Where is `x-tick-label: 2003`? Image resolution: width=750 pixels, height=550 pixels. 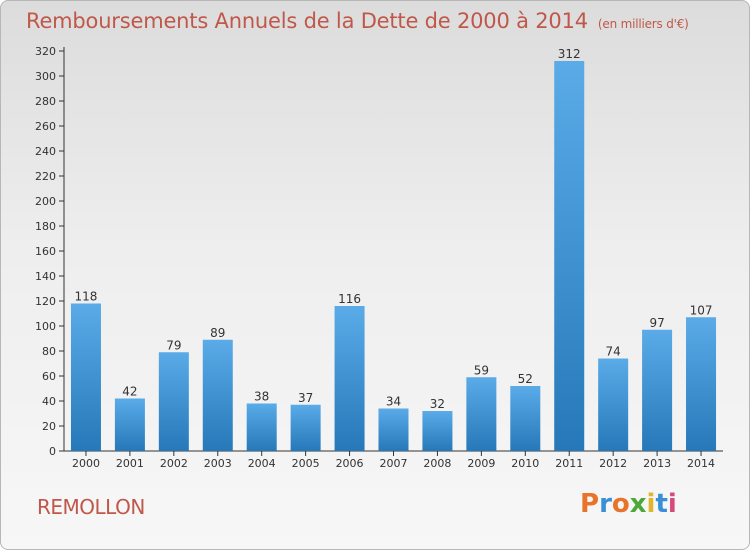 x-tick-label: 2003 is located at coordinates (218, 463).